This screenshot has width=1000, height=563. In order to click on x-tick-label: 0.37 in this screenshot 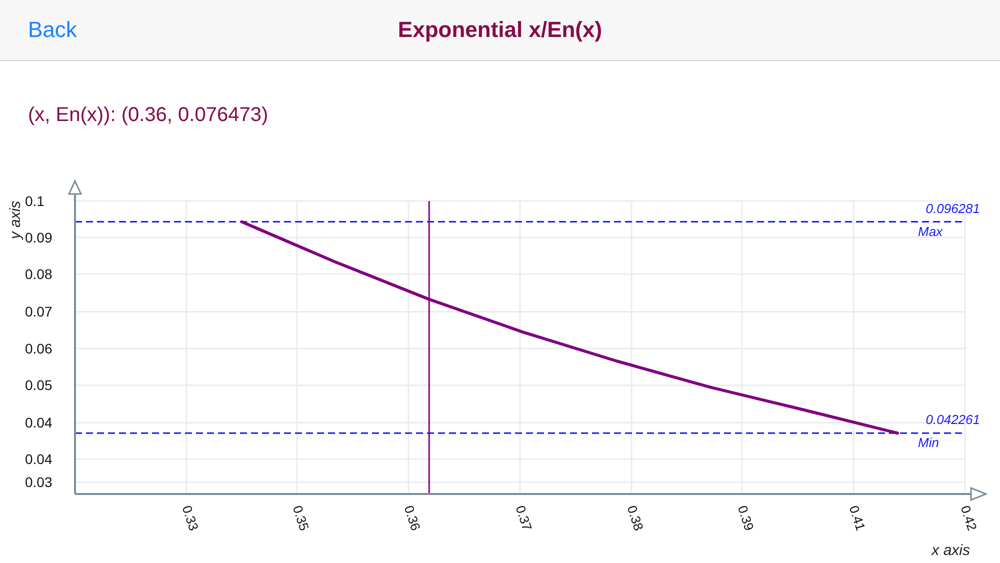, I will do `click(523, 518)`.